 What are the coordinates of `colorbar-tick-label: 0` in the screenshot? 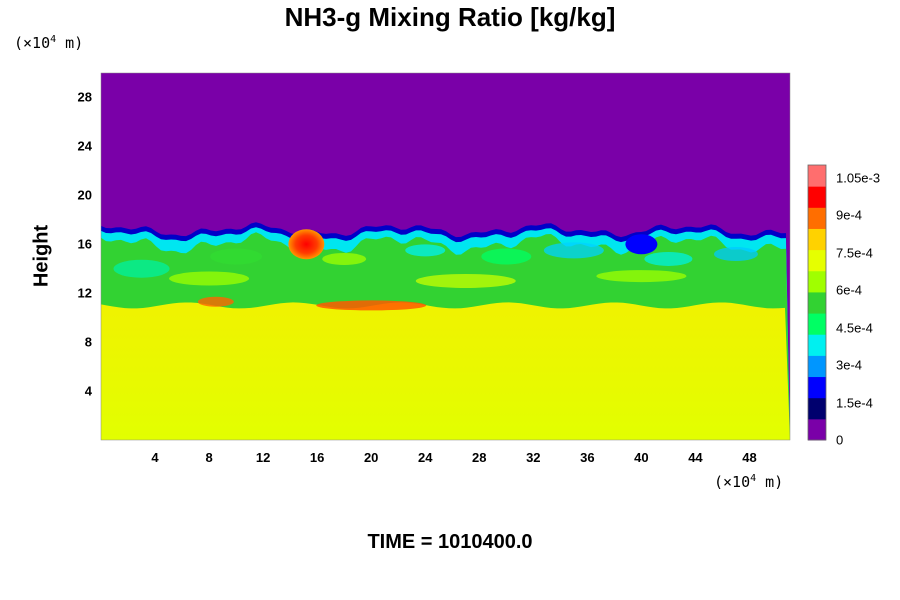 It's located at (840, 440).